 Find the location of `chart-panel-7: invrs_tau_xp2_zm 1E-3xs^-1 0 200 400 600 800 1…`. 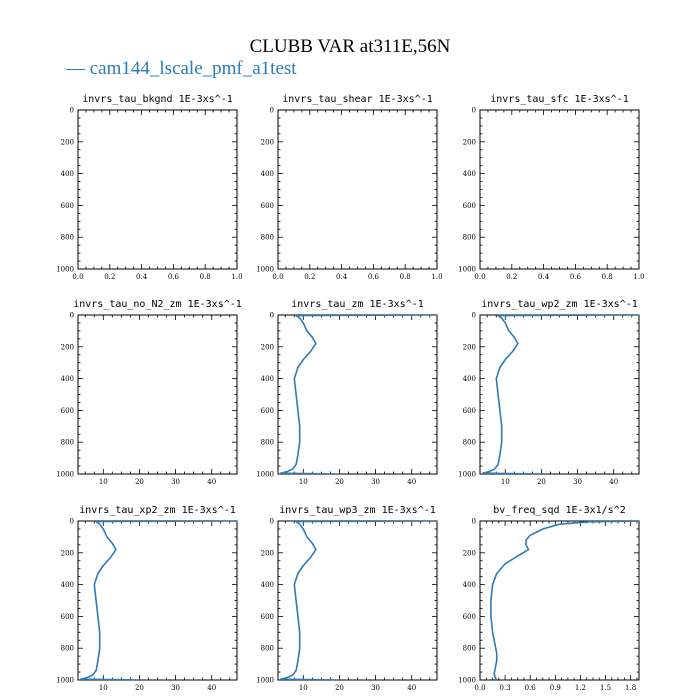

chart-panel-7: invrs_tau_xp2_zm 1E-3xs^-1 0 200 400 600 800 1… is located at coordinates (147, 598).